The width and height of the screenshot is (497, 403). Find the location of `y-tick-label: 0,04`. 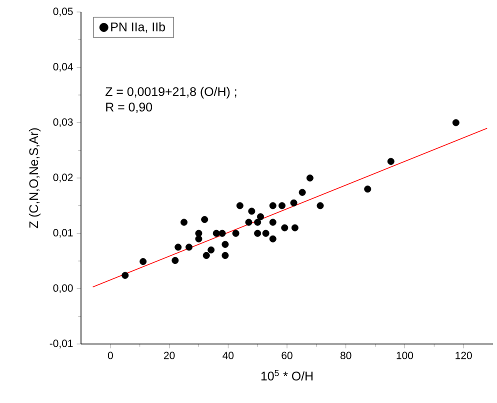

y-tick-label: 0,04 is located at coordinates (63, 67).